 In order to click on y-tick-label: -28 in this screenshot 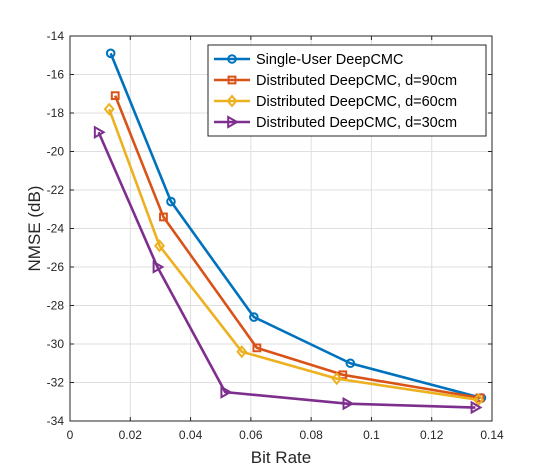, I will do `click(56, 306)`.